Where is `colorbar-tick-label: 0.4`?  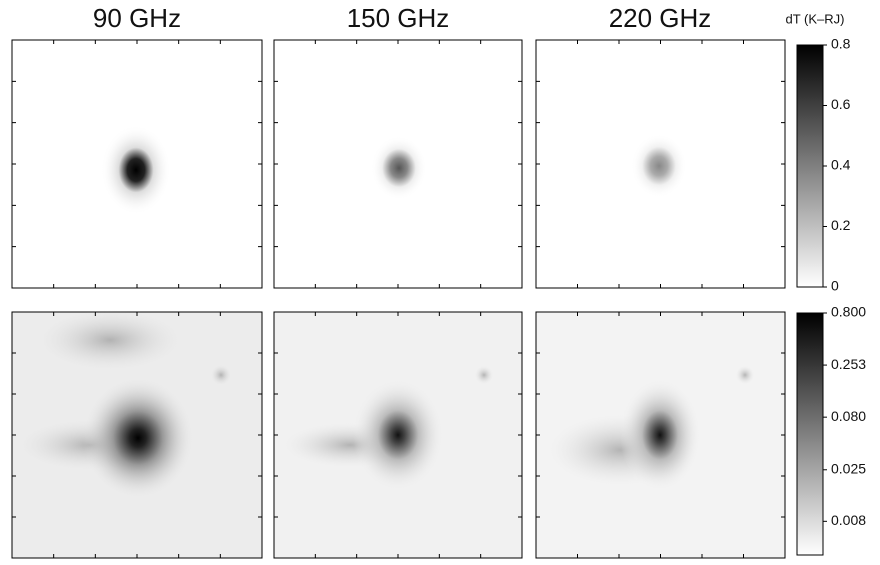 colorbar-tick-label: 0.4 is located at coordinates (841, 165).